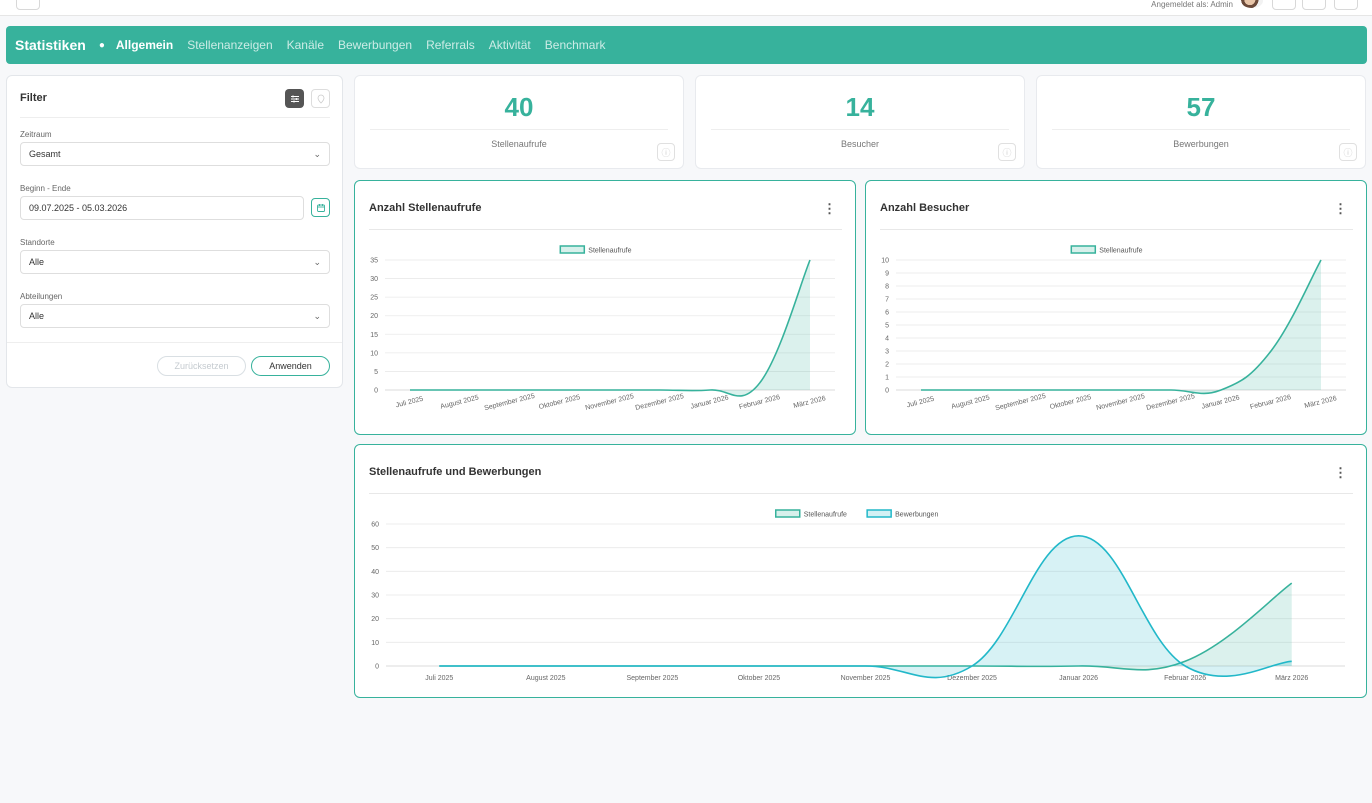 The width and height of the screenshot is (1372, 803). What do you see at coordinates (860, 107) in the screenshot?
I see `stat-value: 14` at bounding box center [860, 107].